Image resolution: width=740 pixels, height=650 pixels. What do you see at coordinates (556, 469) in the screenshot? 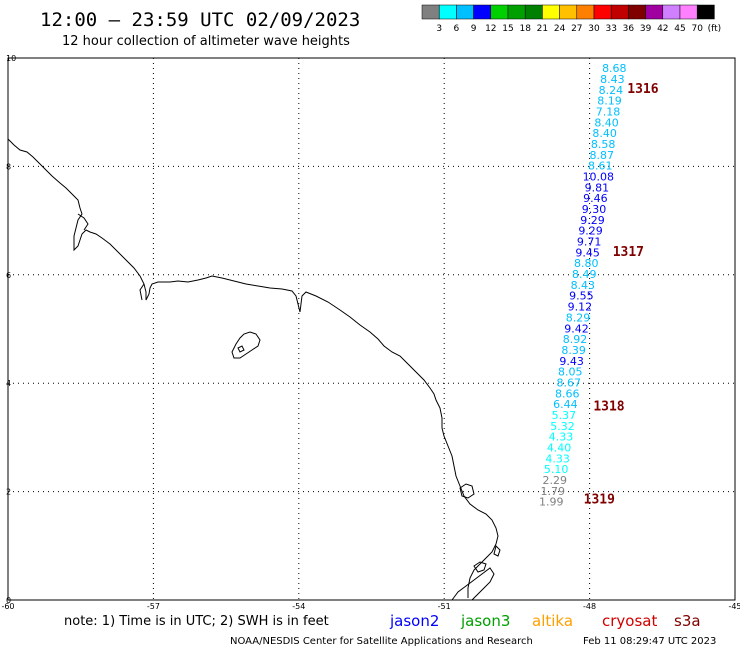
I see `wave-height-value: 5.10` at bounding box center [556, 469].